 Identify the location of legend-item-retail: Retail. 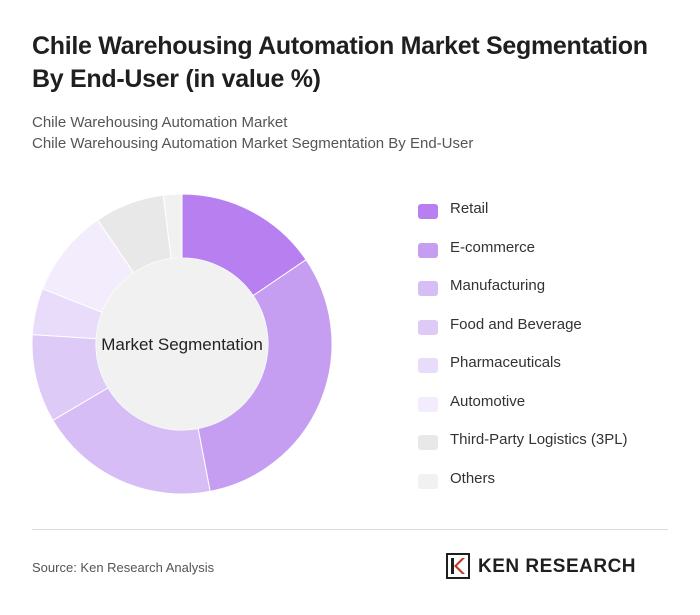
(553, 217).